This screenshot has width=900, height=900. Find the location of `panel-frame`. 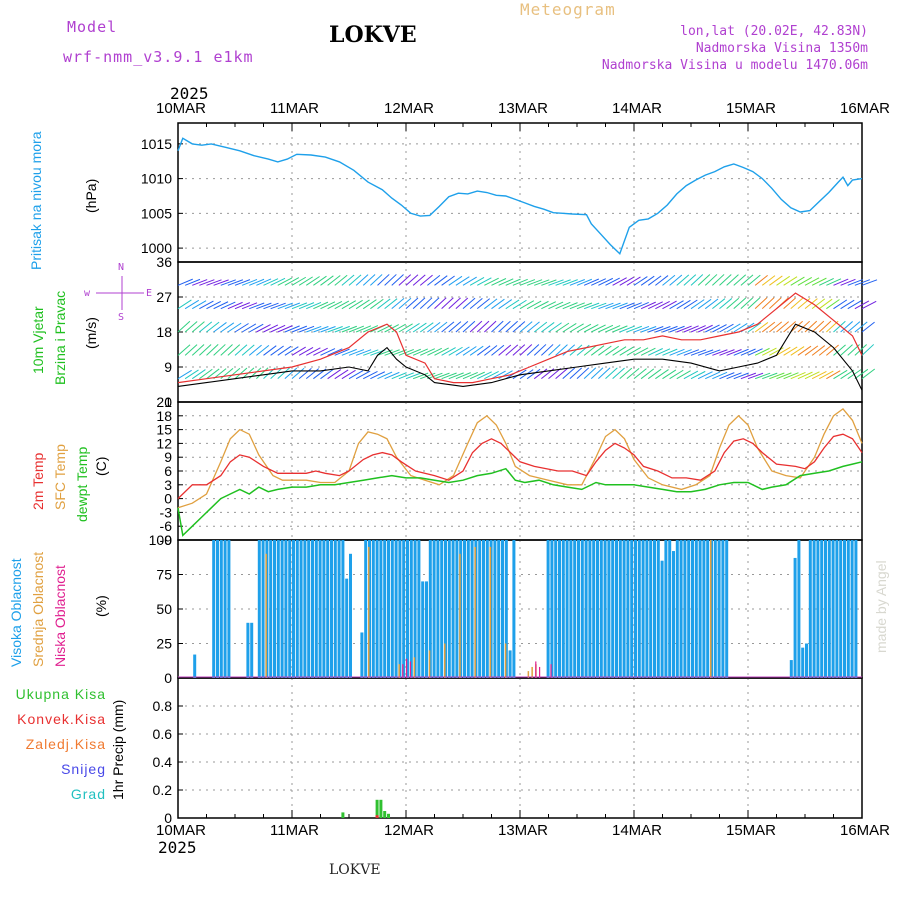

panel-frame is located at coordinates (520, 609).